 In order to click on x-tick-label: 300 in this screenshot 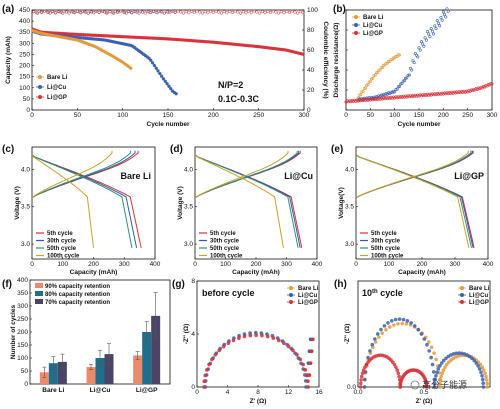, I will do `click(492, 115)`.